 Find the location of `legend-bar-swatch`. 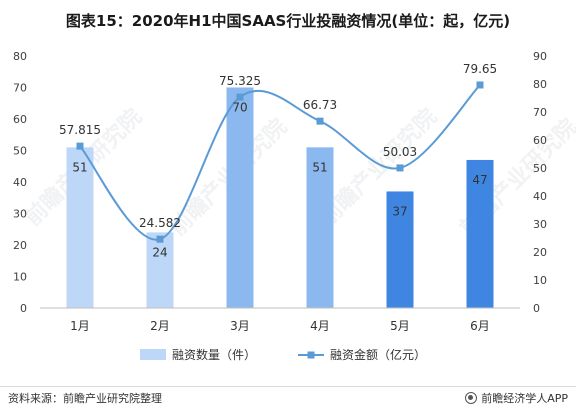

legend-bar-swatch is located at coordinates (153, 354).